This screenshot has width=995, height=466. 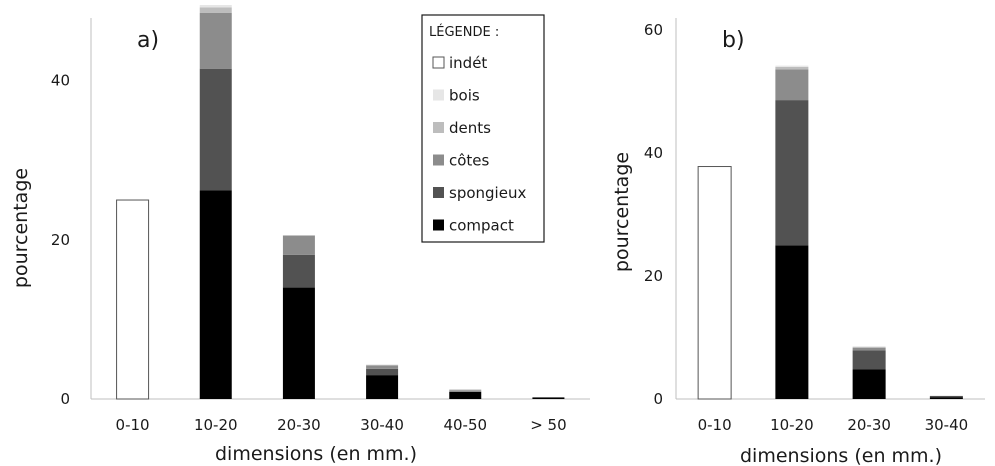 What do you see at coordinates (21, 228) in the screenshot?
I see `y-axis-title-a: pourcentage` at bounding box center [21, 228].